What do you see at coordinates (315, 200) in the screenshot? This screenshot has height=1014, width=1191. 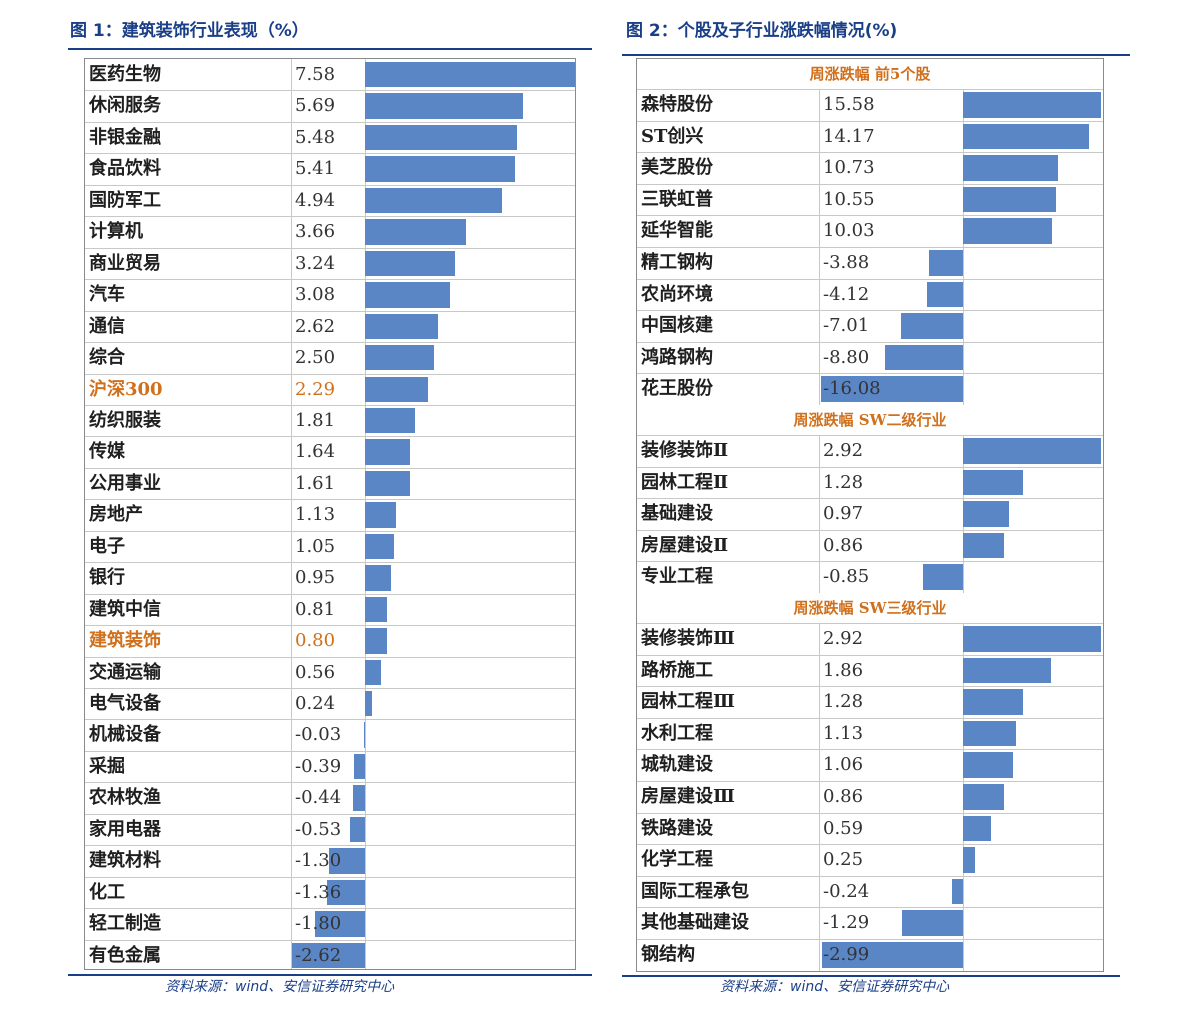 I see `data-label: 4.94` at bounding box center [315, 200].